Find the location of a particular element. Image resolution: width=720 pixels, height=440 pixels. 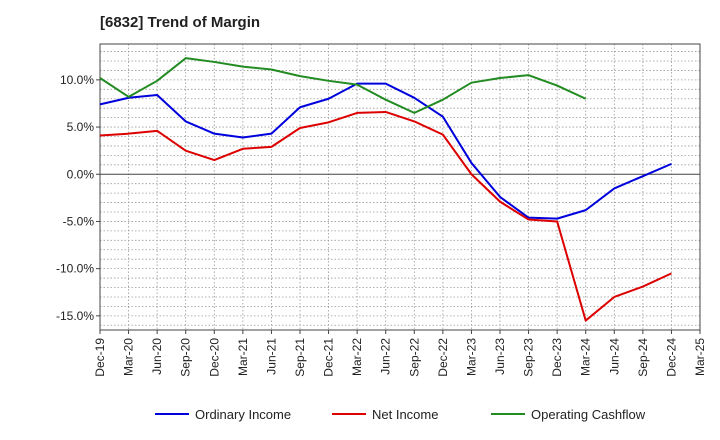

legend-item-operating-cashflow: Operating Cashflow is located at coordinates (568, 414).